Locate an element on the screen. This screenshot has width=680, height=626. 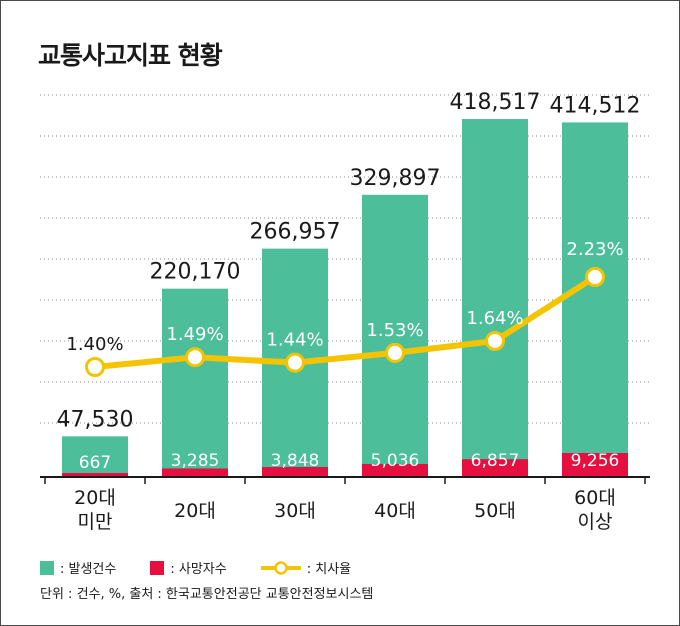
bar-value-label: 329,897 is located at coordinates (395, 178).